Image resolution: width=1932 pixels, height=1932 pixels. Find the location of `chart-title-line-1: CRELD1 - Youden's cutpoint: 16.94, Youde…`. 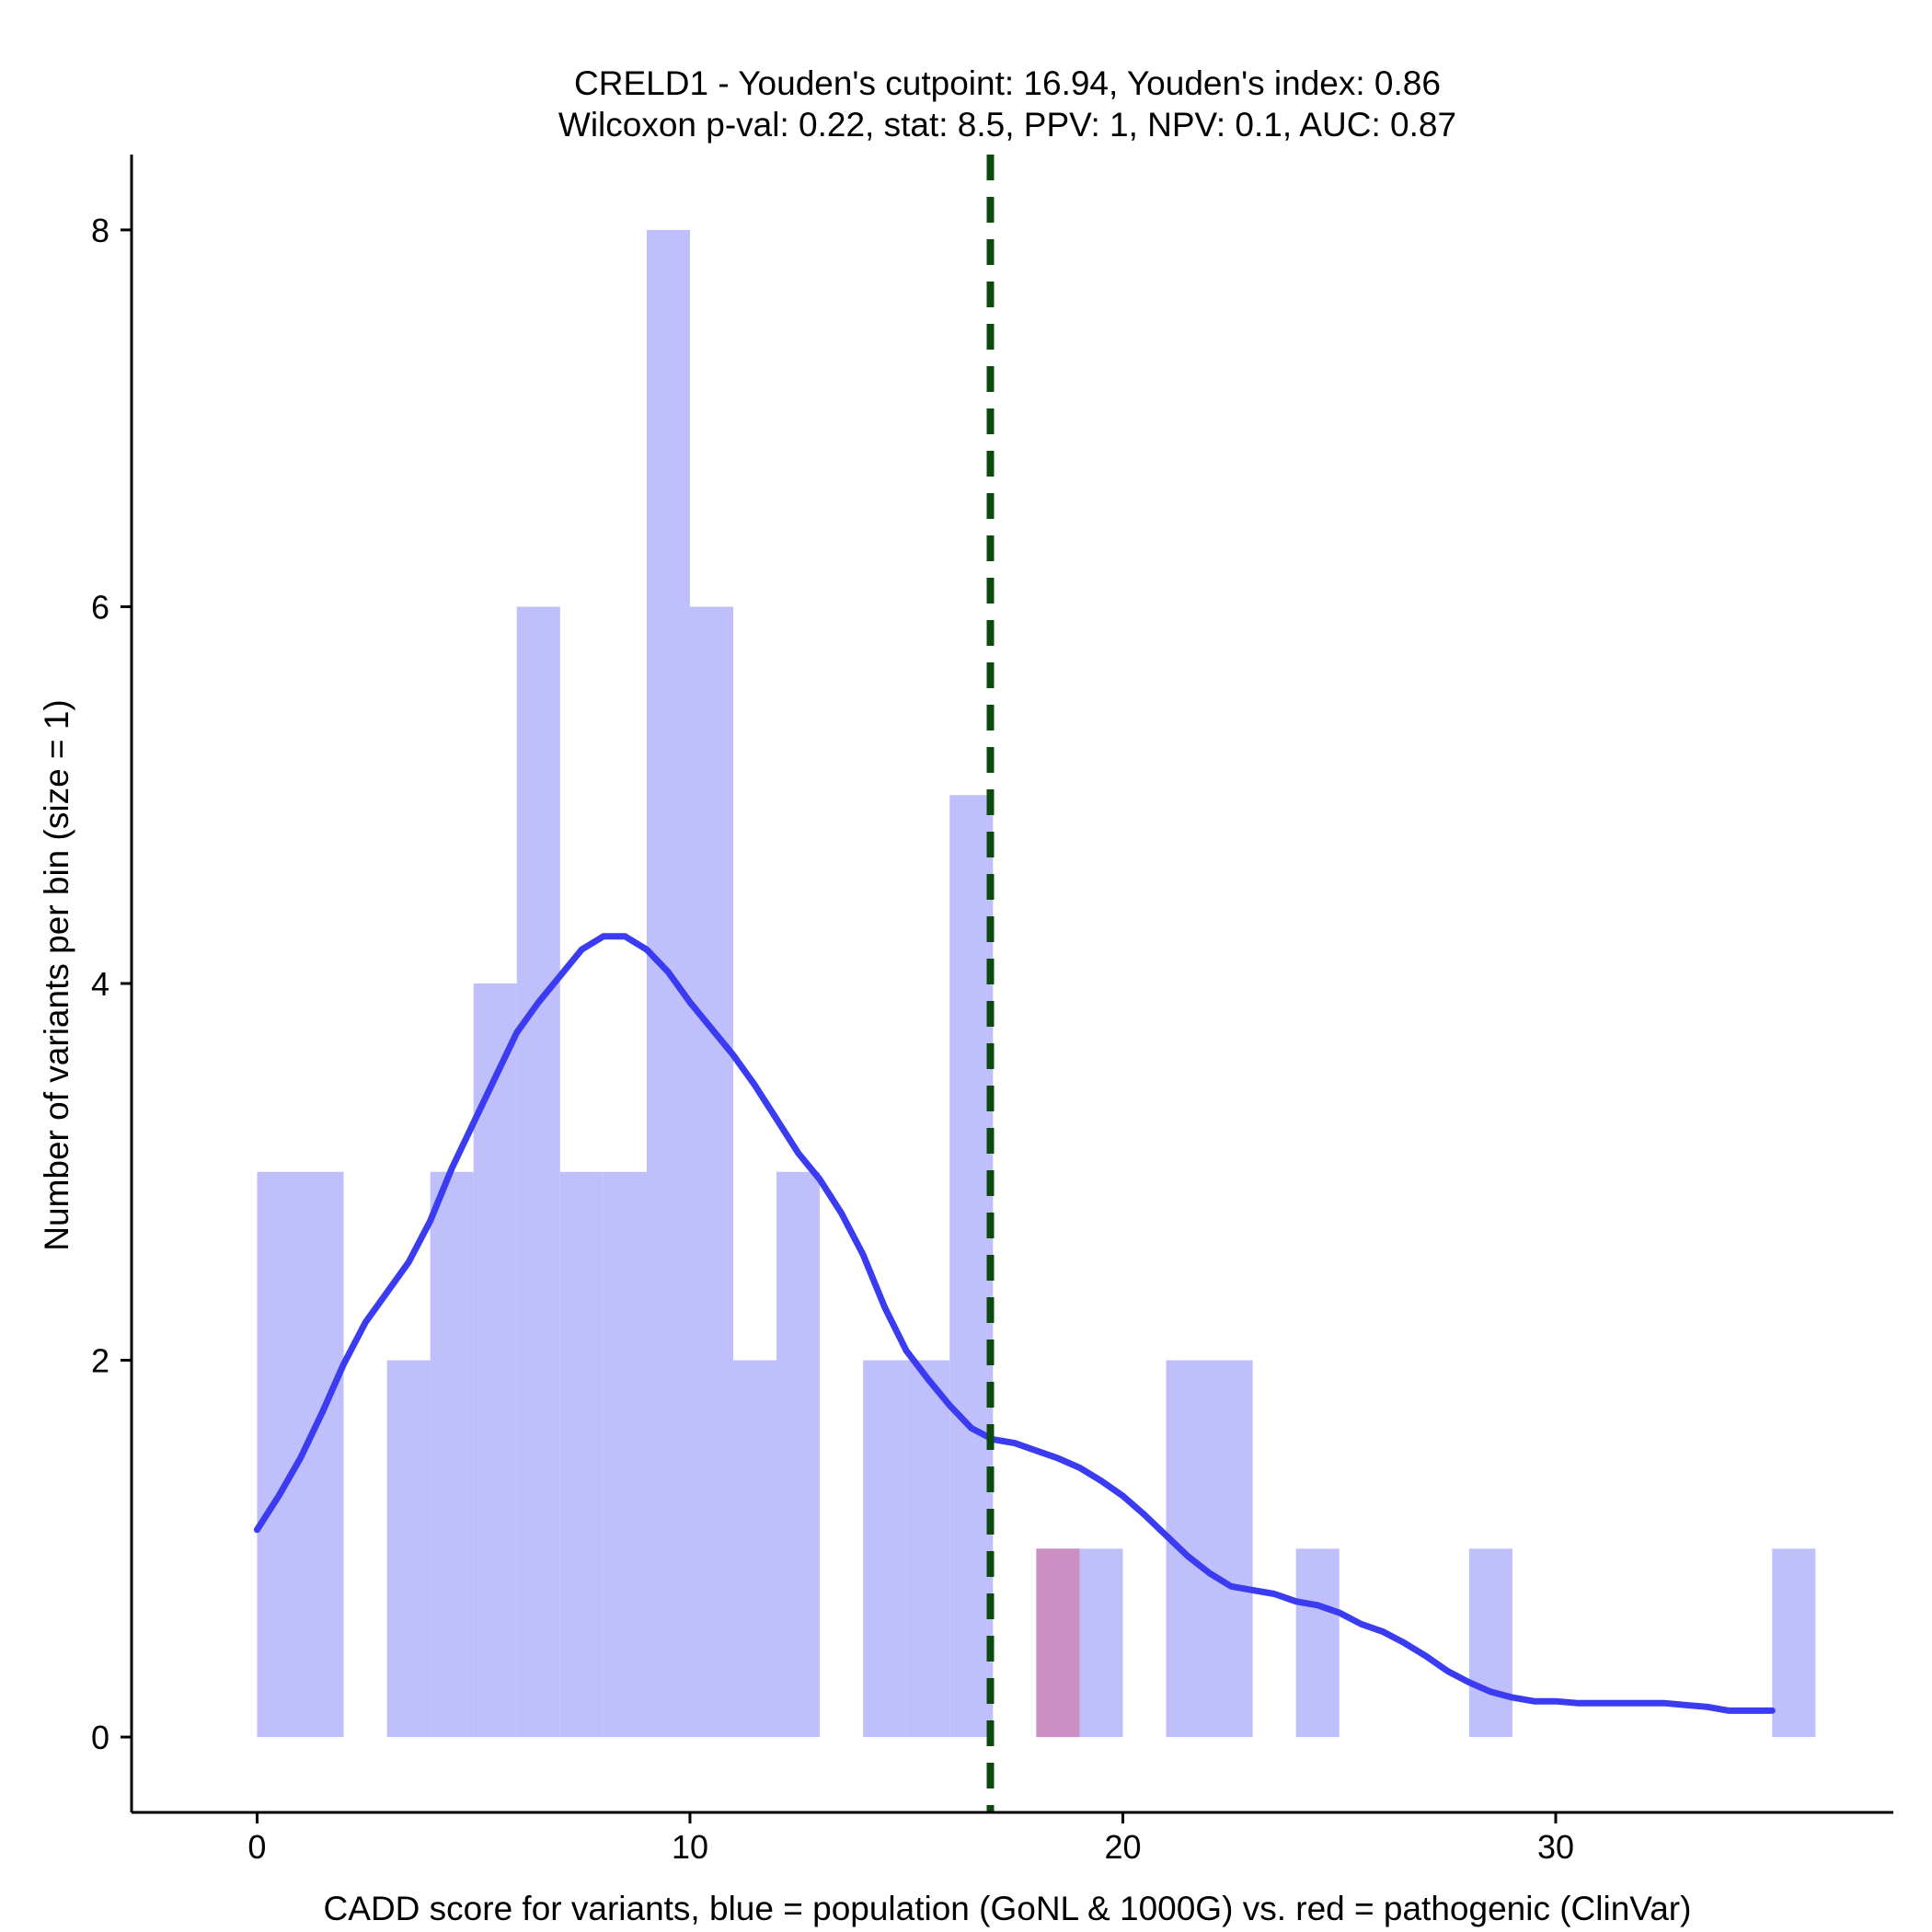

chart-title-line-1: CRELD1 - Youden's cutpoint: 16.94, Youde… is located at coordinates (1007, 83).